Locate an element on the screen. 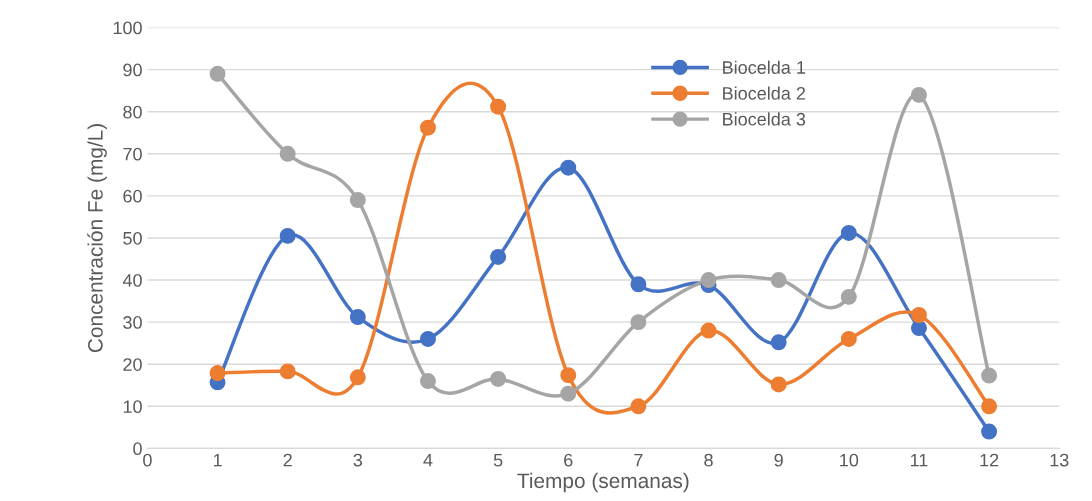  x-tick-label: 10 is located at coordinates (849, 460).